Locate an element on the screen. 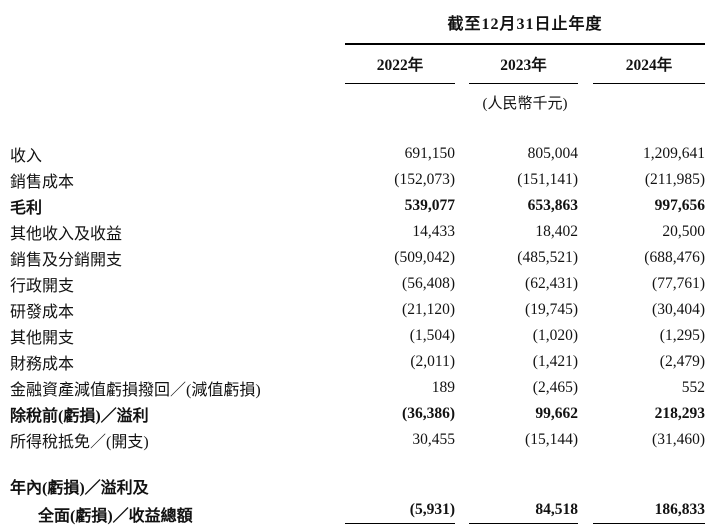 The image size is (714, 525). year-label: 2022年 is located at coordinates (400, 64).